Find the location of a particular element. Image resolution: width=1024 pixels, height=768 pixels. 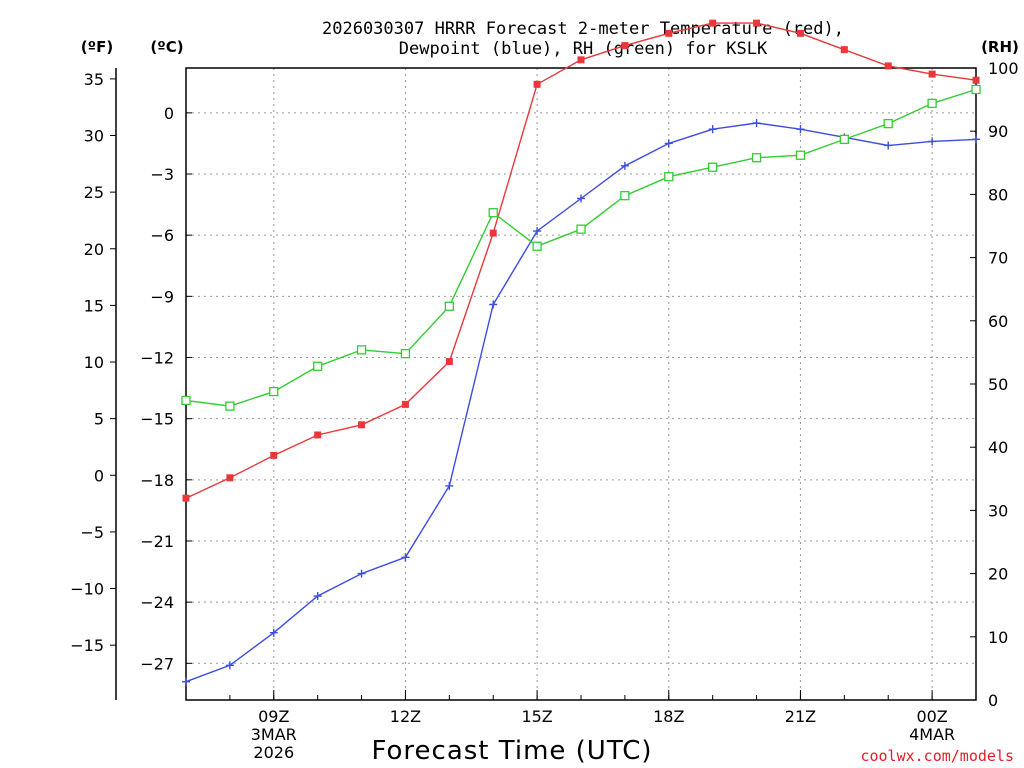

rh-axis-unit: (RH) is located at coordinates (1000, 47).